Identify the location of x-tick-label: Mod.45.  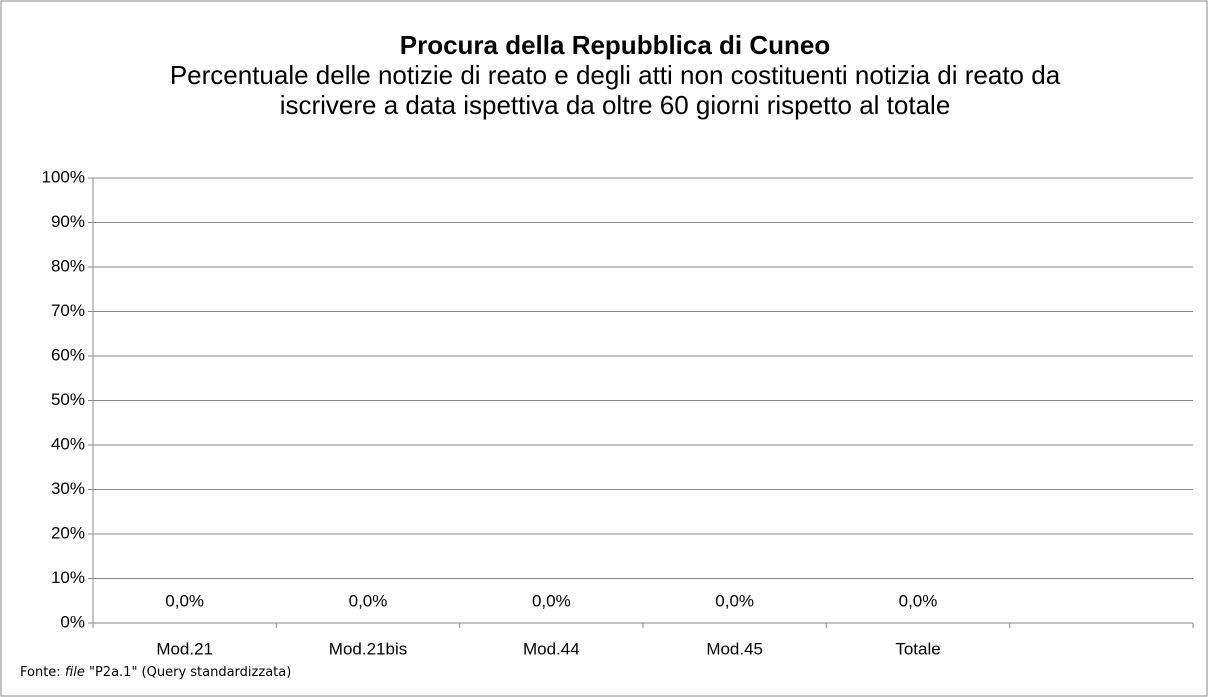
(734, 648).